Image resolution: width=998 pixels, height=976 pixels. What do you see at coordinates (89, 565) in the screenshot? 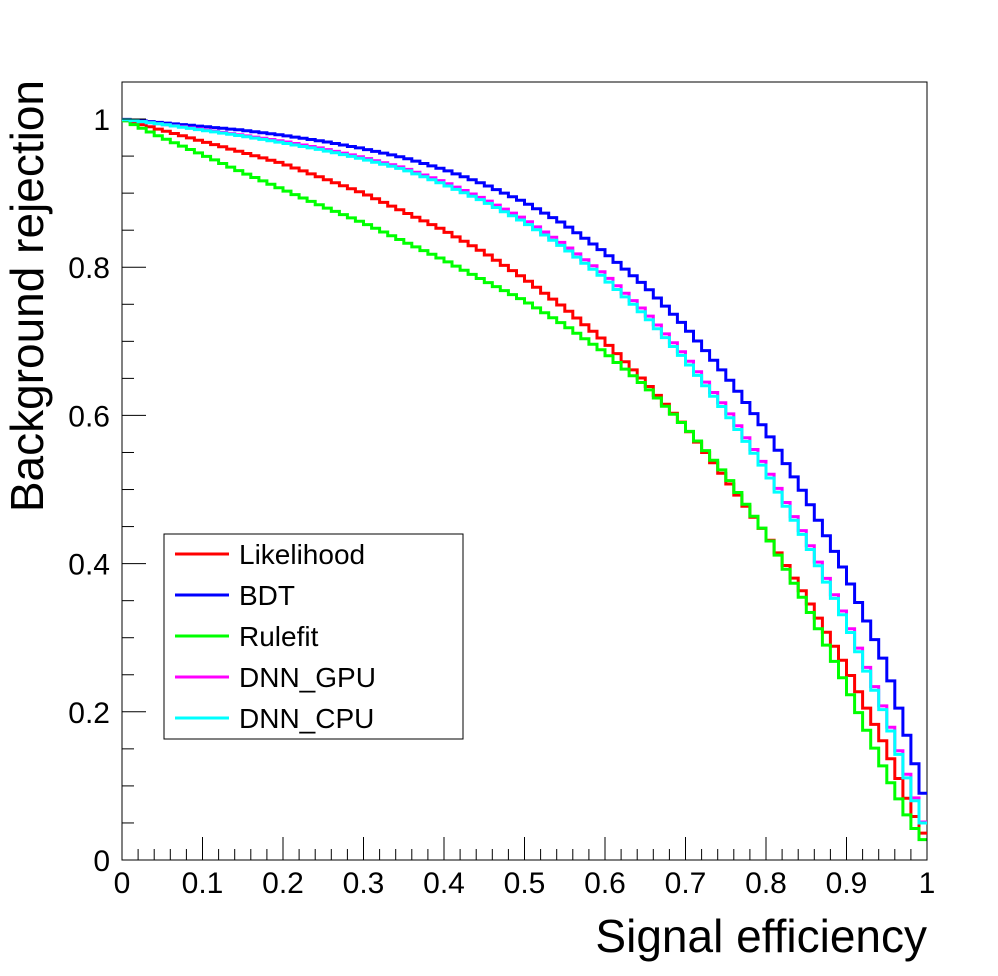
I see `y-tick-label: 0.4` at bounding box center [89, 565].